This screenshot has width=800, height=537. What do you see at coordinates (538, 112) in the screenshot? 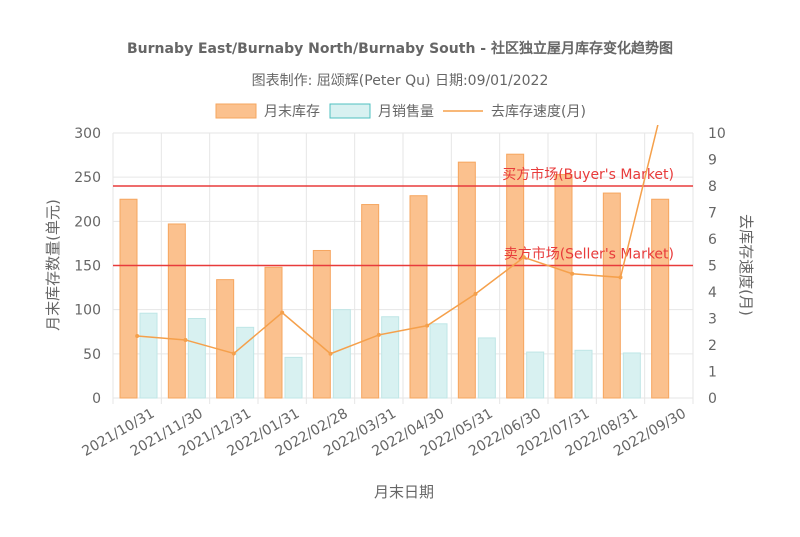
I see `legend-label-speed: 去库存速度(月)` at bounding box center [538, 112].